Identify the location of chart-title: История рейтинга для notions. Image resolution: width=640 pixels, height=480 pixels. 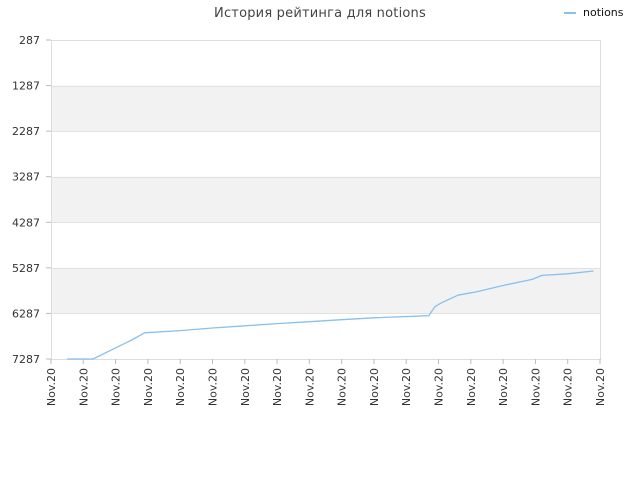
(320, 13).